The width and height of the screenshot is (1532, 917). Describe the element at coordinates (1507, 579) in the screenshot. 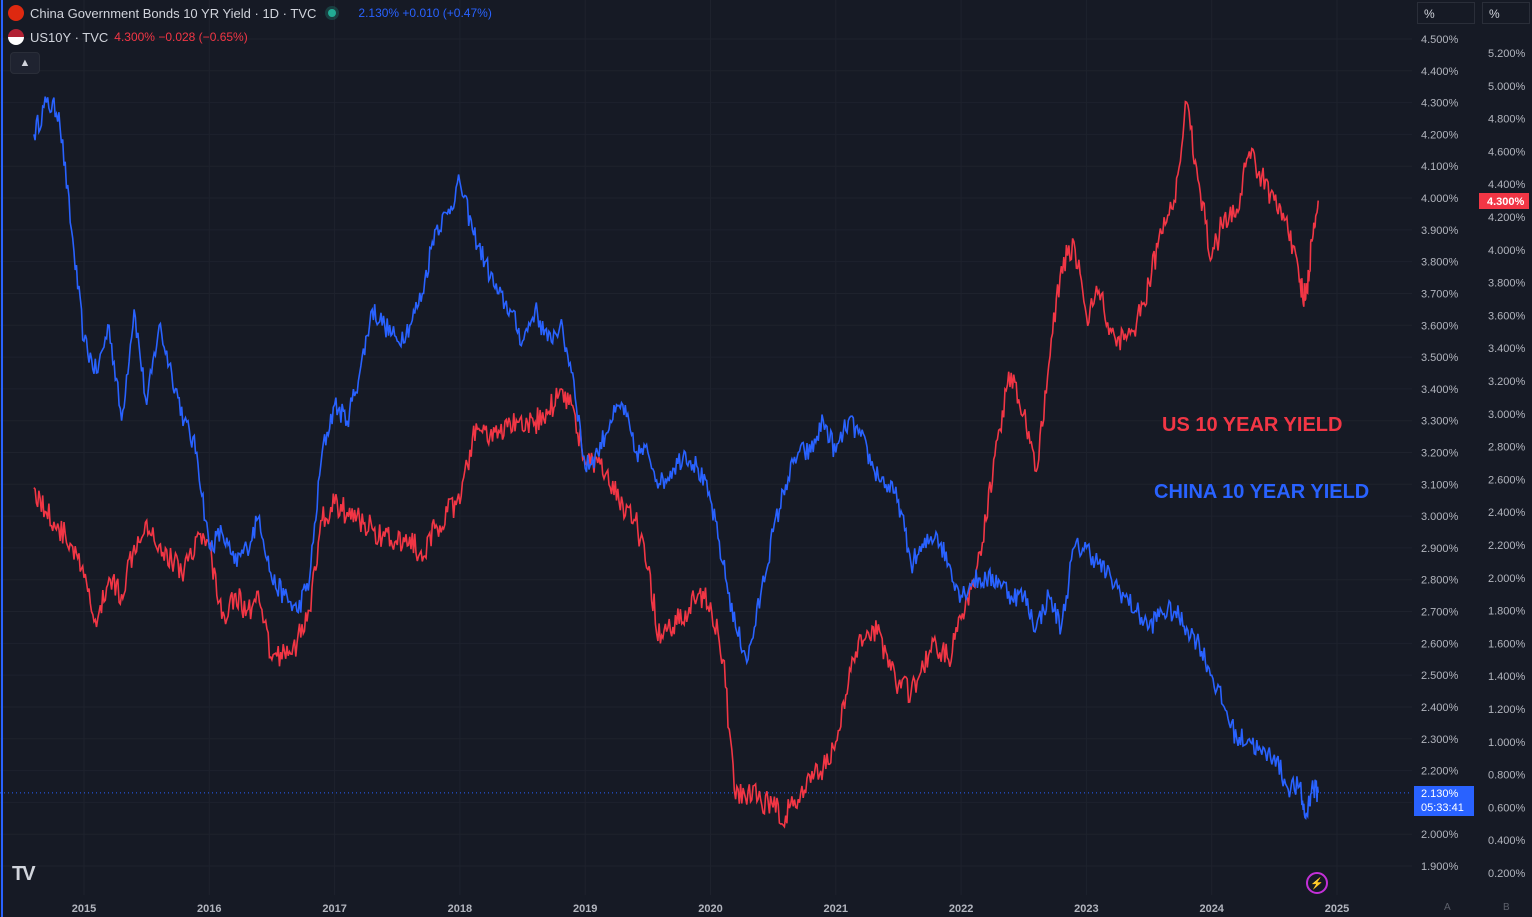

I see `right-tick-label: 2.000%` at that location.